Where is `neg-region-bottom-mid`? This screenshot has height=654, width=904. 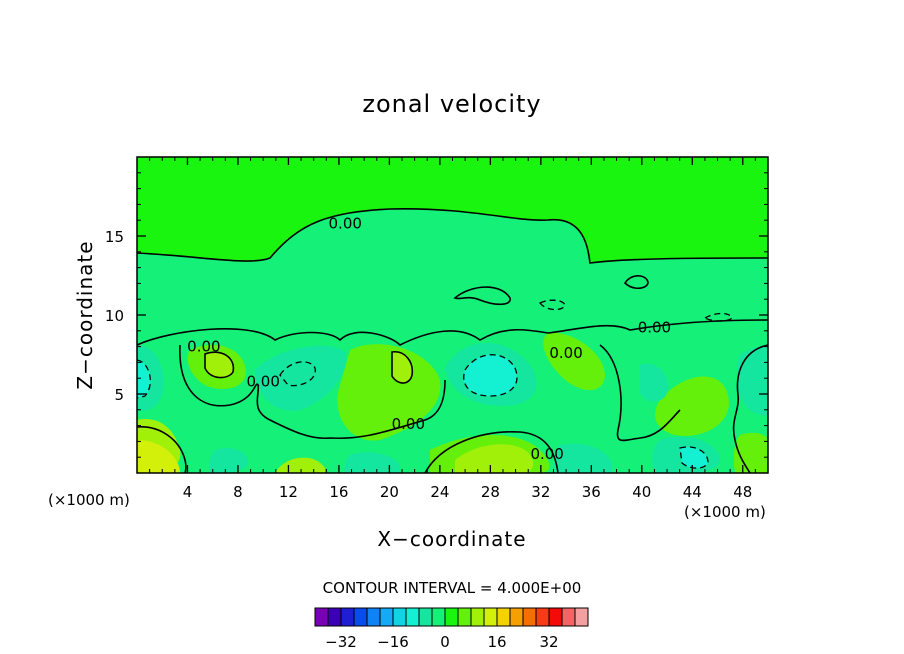 neg-region-bottom-mid is located at coordinates (372, 462).